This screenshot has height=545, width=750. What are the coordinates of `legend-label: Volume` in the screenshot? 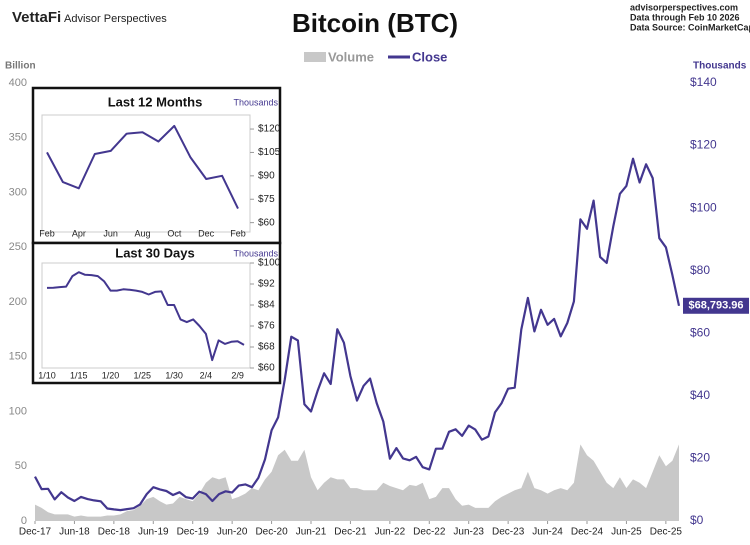 It's located at (351, 56).